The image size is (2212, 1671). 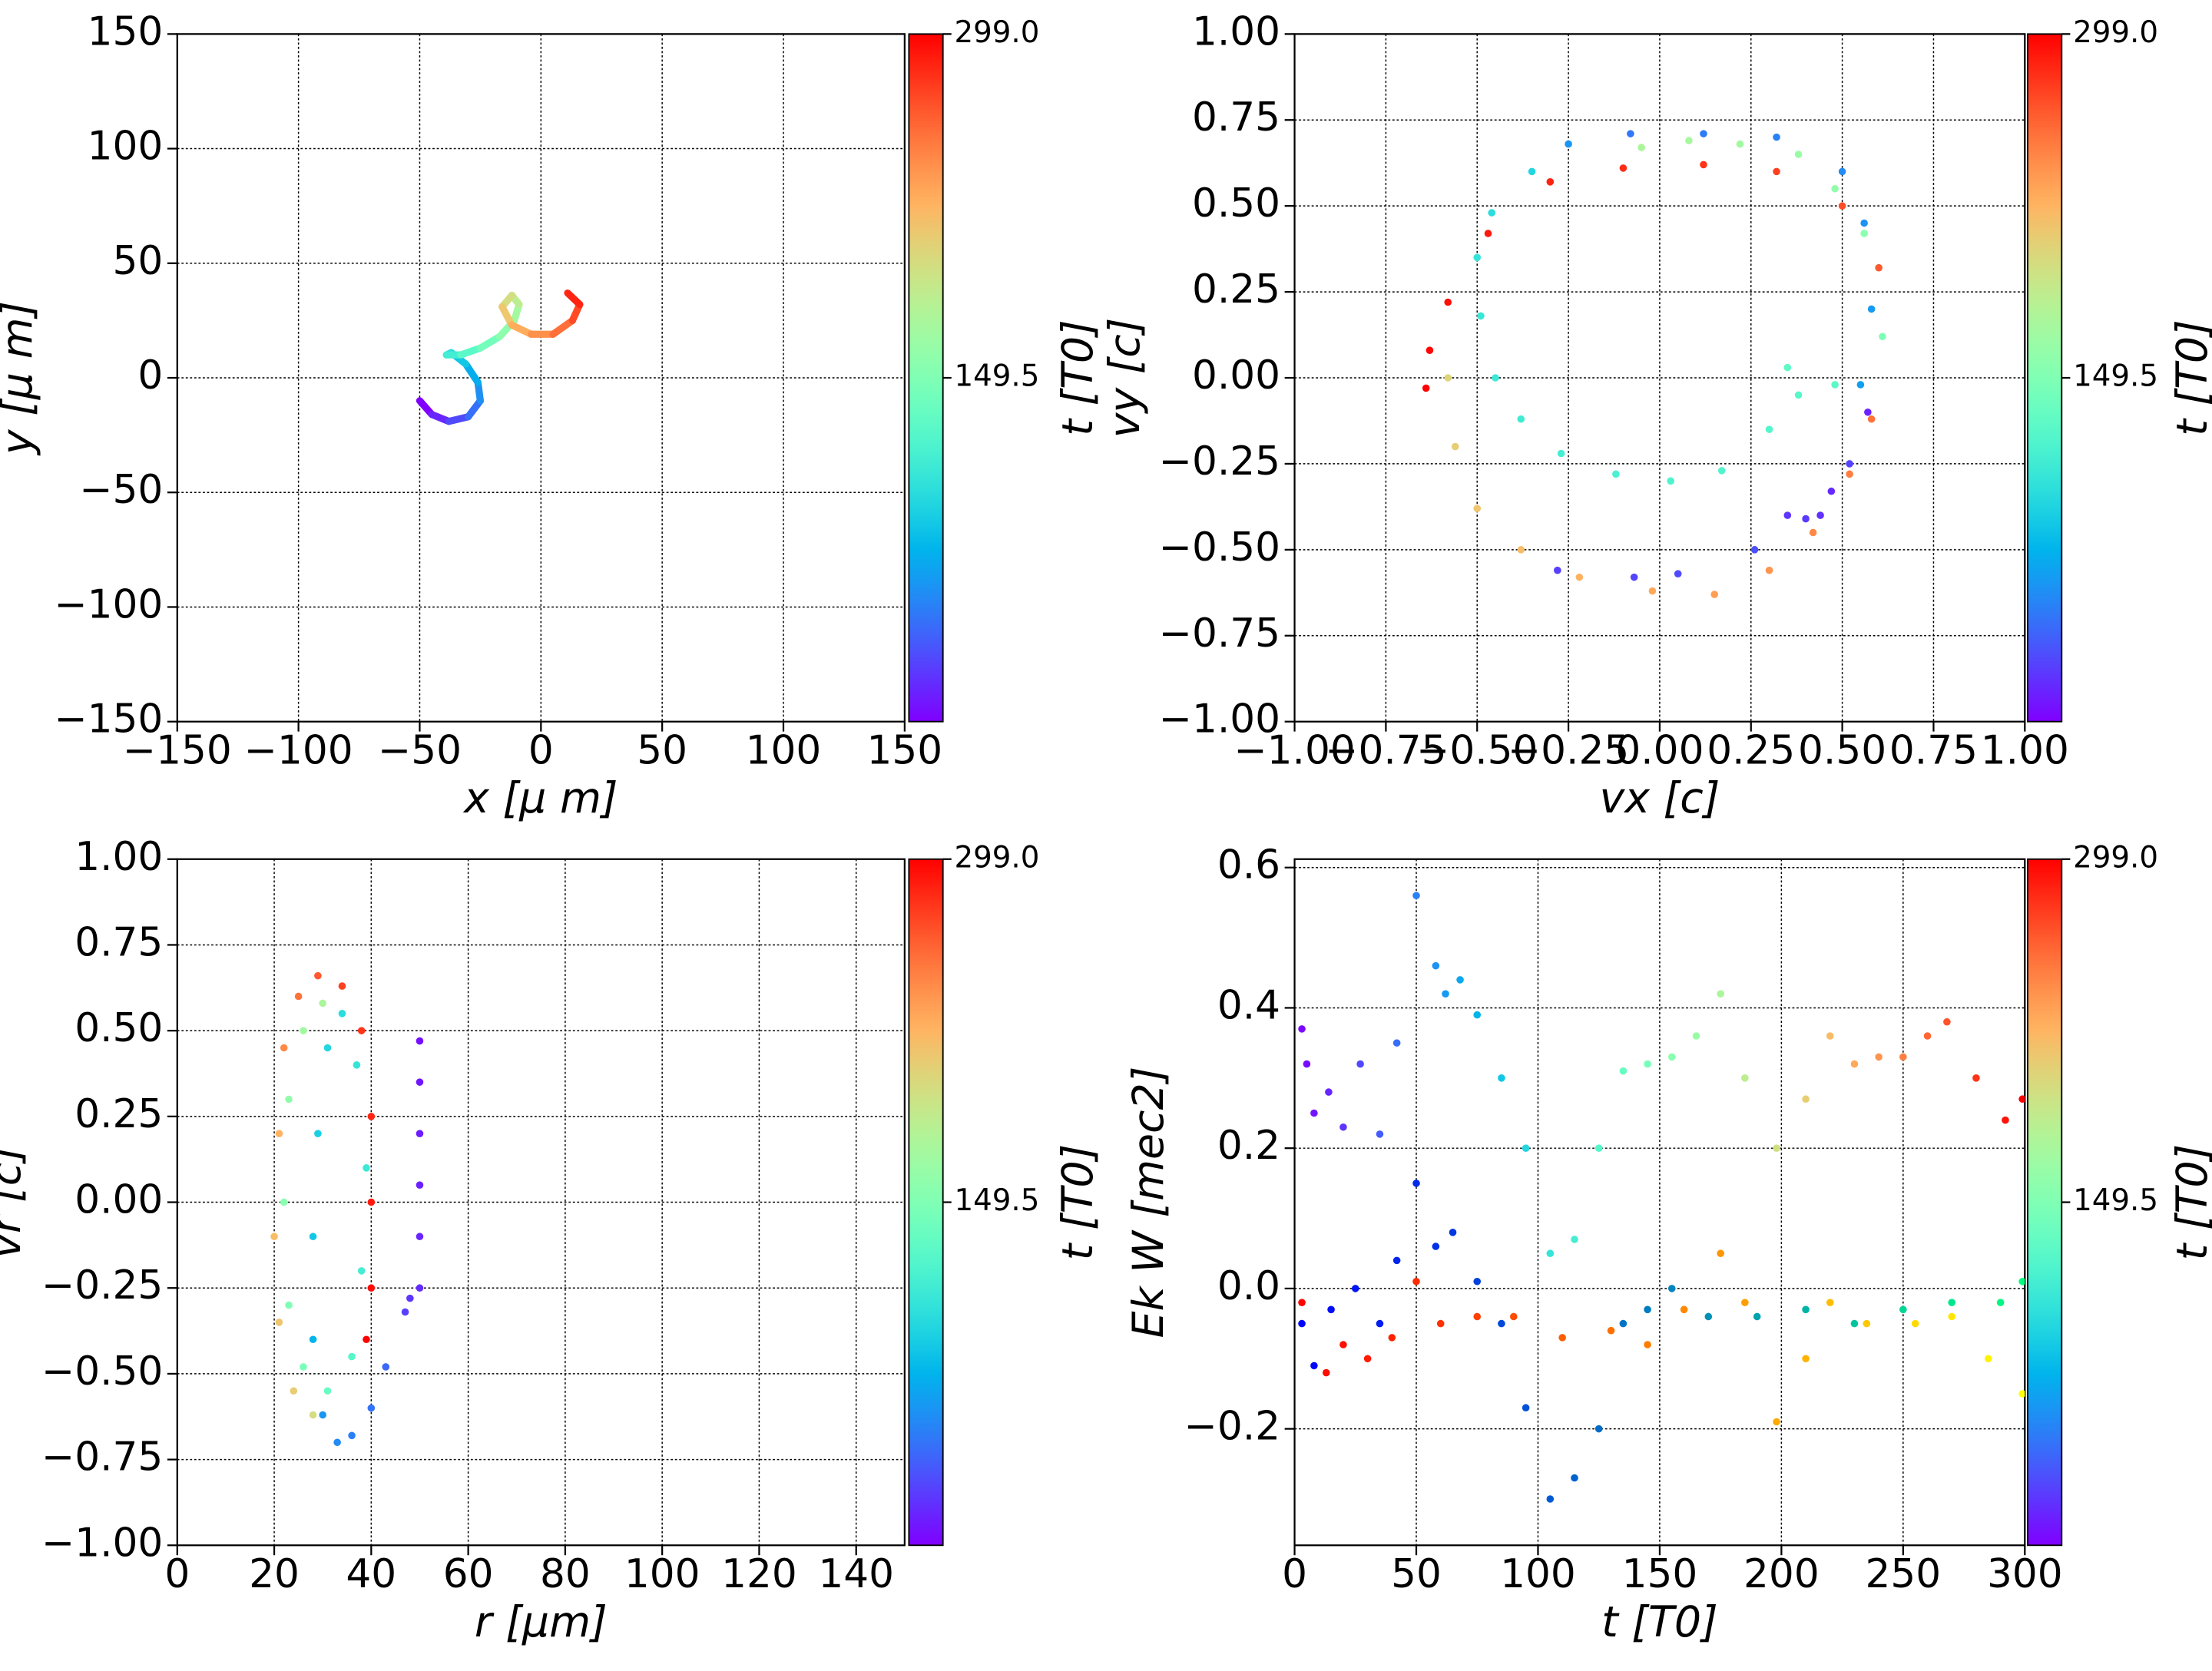 I want to click on x-tick-label: 40, so click(x=371, y=1574).